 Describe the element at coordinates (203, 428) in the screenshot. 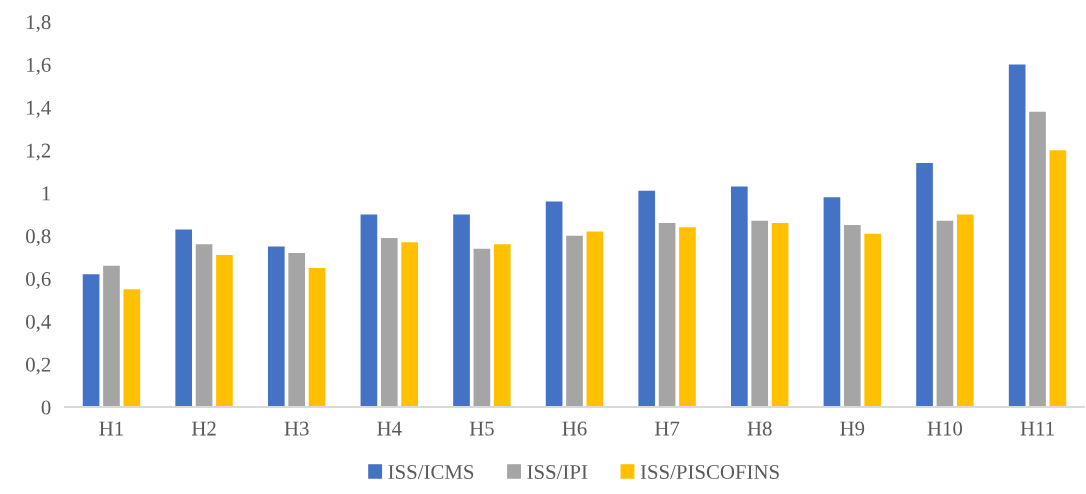

I see `x-tick-label: H2` at that location.